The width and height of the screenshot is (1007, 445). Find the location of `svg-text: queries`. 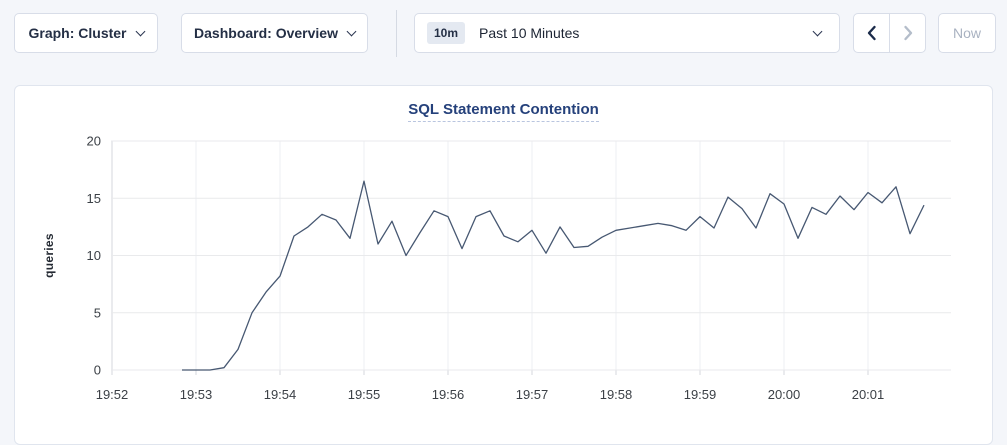

svg-text: queries is located at coordinates (49, 255).